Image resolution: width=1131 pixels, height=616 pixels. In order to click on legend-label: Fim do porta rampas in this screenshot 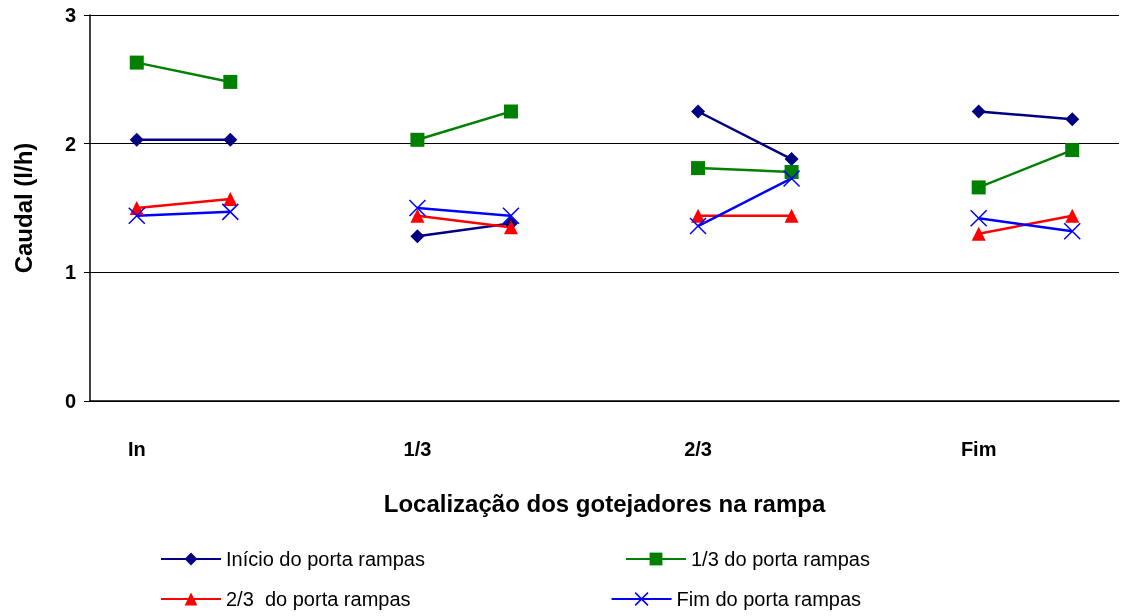, I will do `click(769, 599)`.